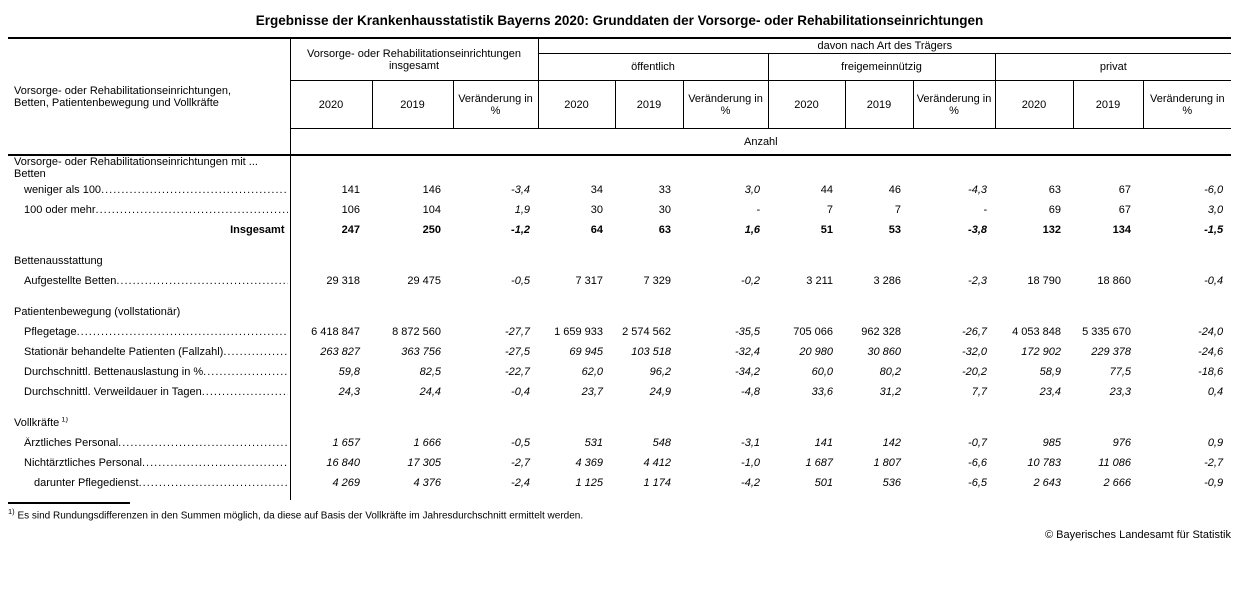 The image size is (1239, 590). I want to click on cell: 536, so click(892, 483).